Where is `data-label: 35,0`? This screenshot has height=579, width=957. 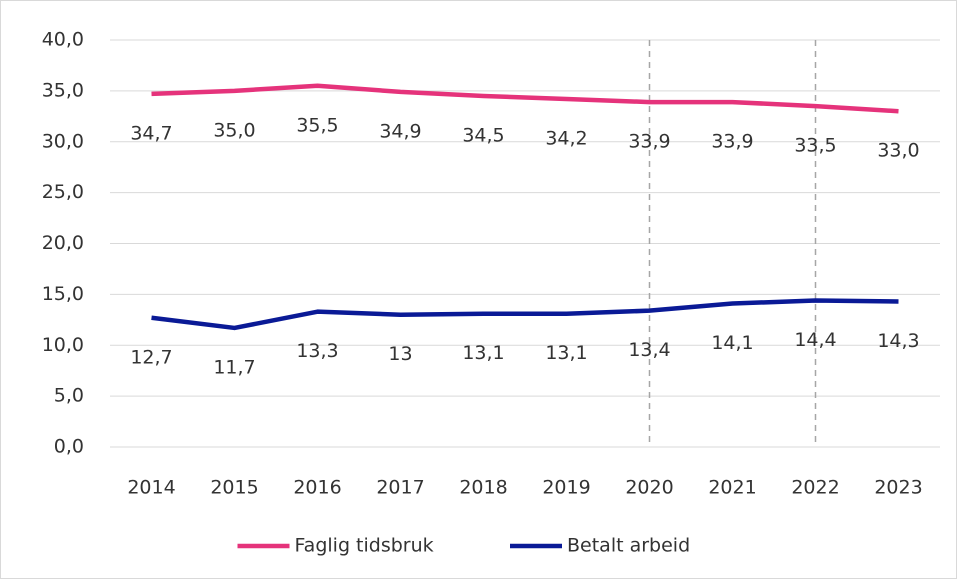 data-label: 35,0 is located at coordinates (234, 130).